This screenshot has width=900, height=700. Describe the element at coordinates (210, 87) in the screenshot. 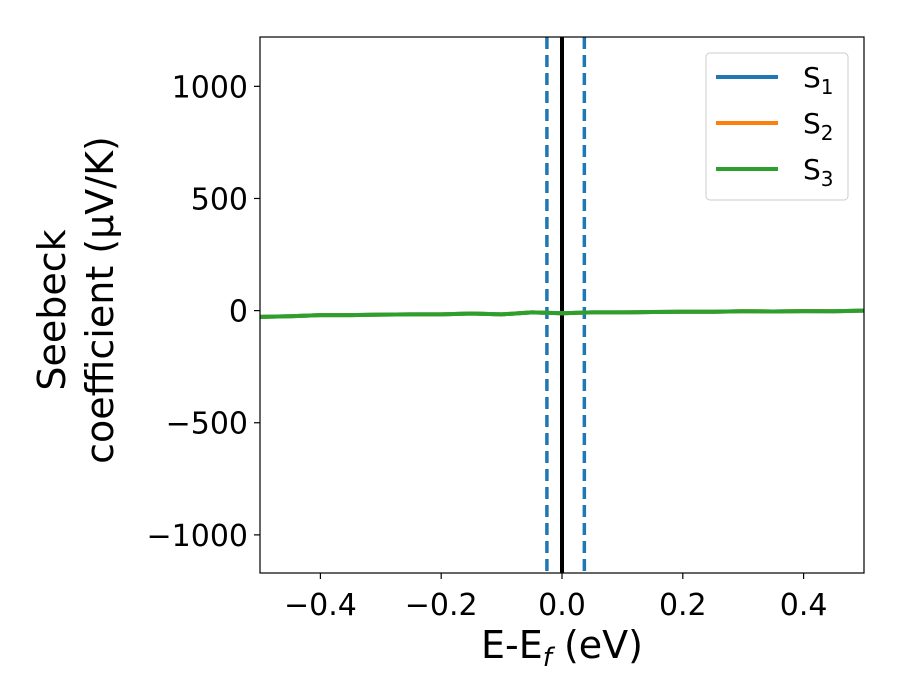

I see `y-tick-label: 1000` at that location.